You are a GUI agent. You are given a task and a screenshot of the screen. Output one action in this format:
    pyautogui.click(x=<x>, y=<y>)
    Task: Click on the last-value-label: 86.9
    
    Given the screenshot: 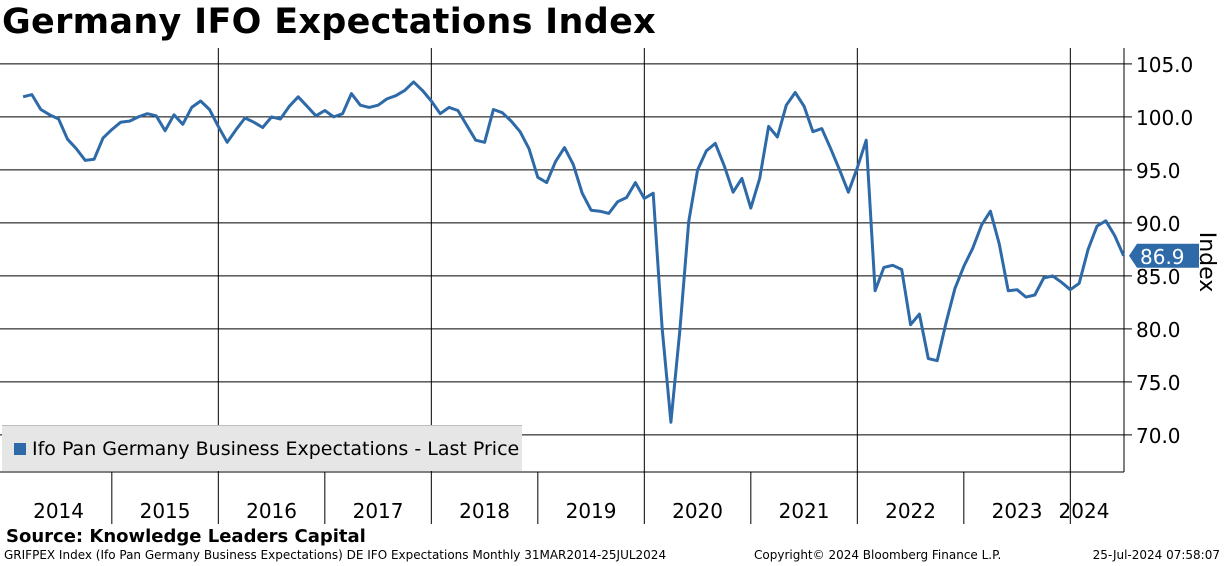 What is the action you would take?
    pyautogui.click(x=1162, y=257)
    